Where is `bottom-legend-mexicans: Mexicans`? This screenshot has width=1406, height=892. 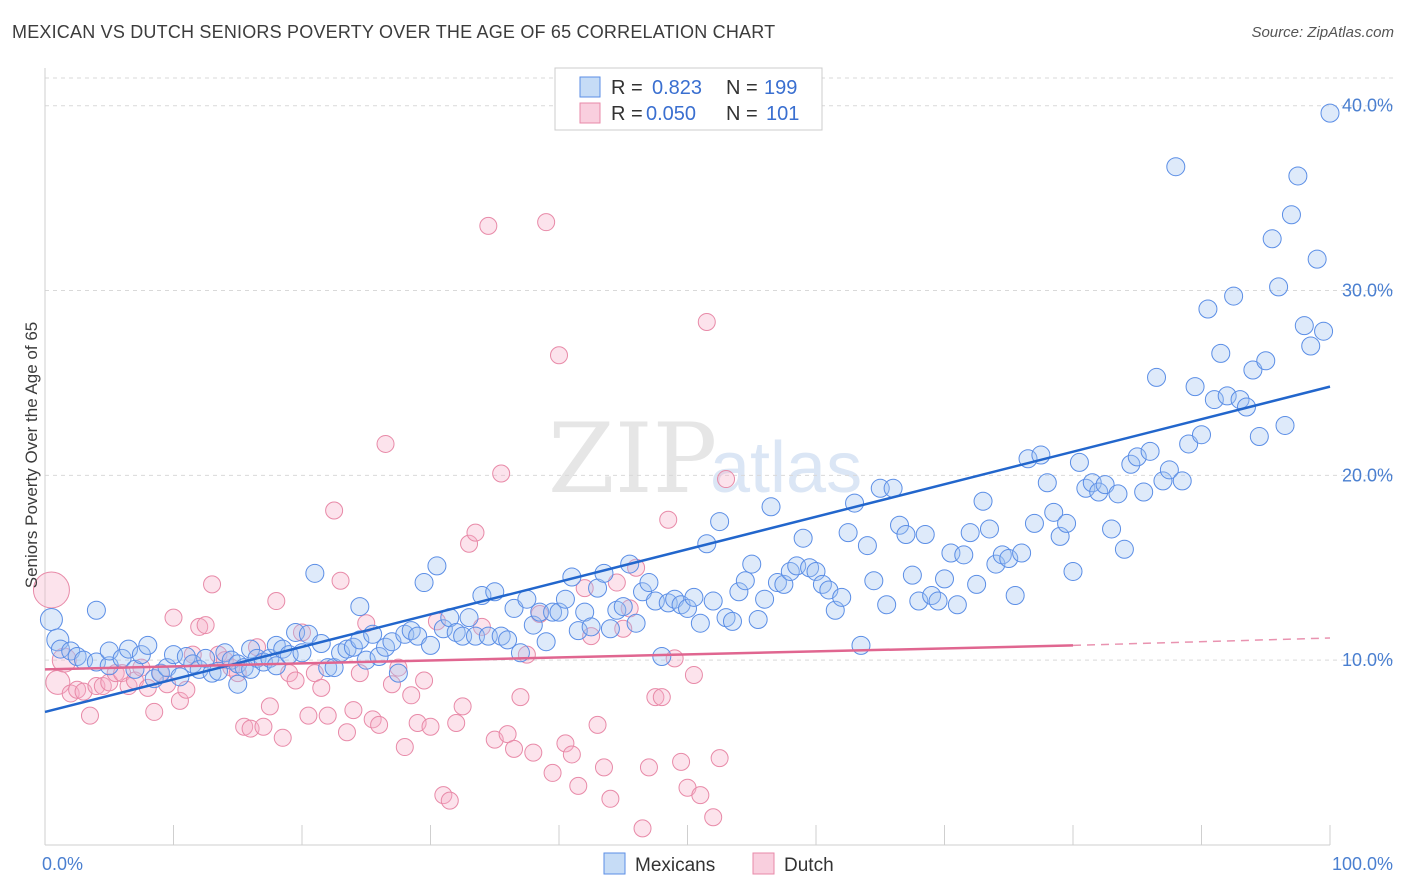 bottom-legend-mexicans: Mexicans is located at coordinates (675, 865).